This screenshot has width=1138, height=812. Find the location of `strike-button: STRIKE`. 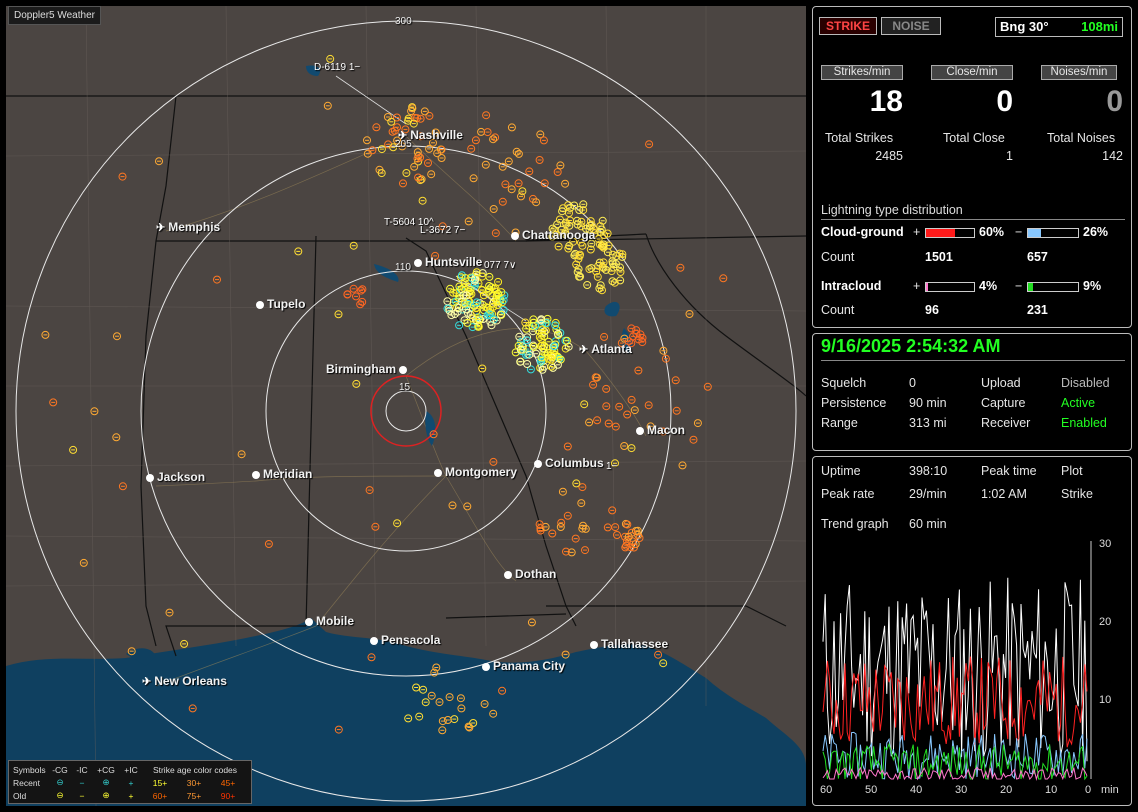

strike-button: STRIKE is located at coordinates (848, 26).